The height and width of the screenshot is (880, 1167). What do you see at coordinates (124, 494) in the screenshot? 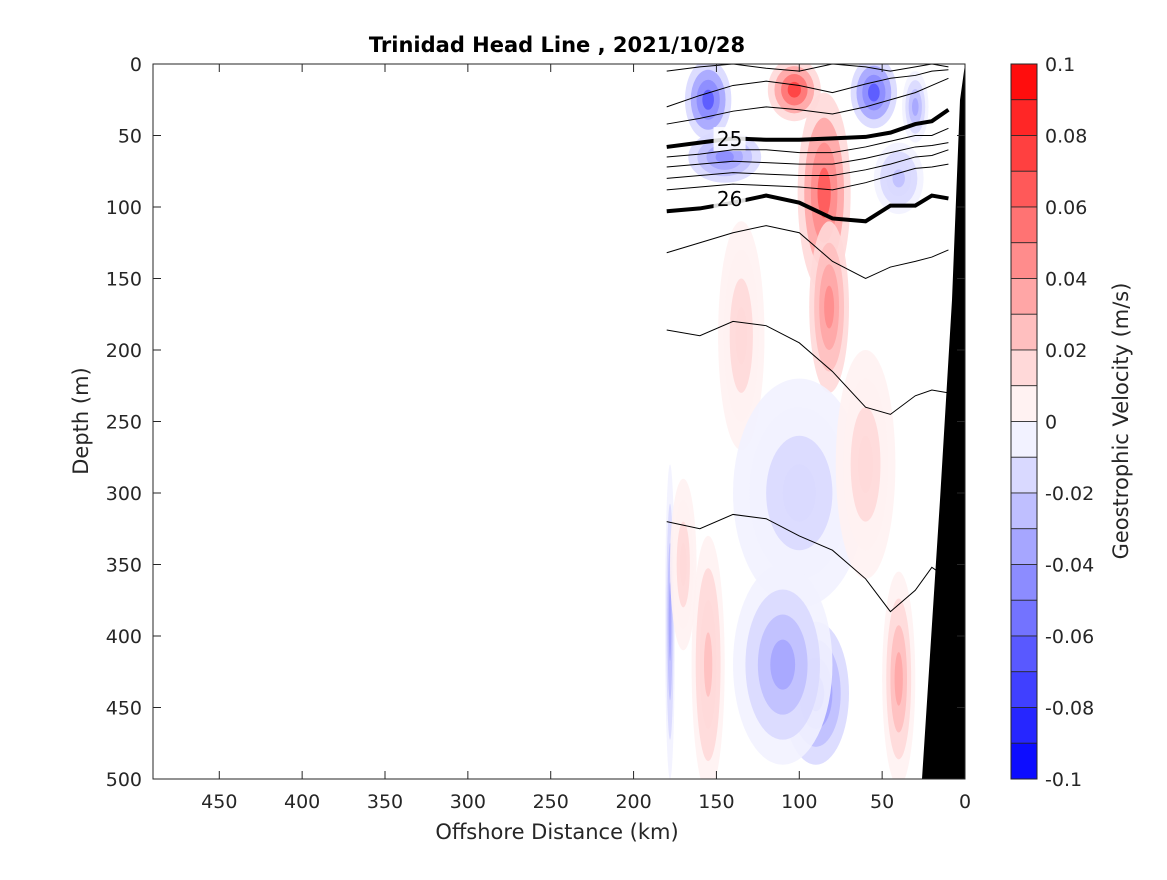
I see `y-tick-label: 300` at bounding box center [124, 494].